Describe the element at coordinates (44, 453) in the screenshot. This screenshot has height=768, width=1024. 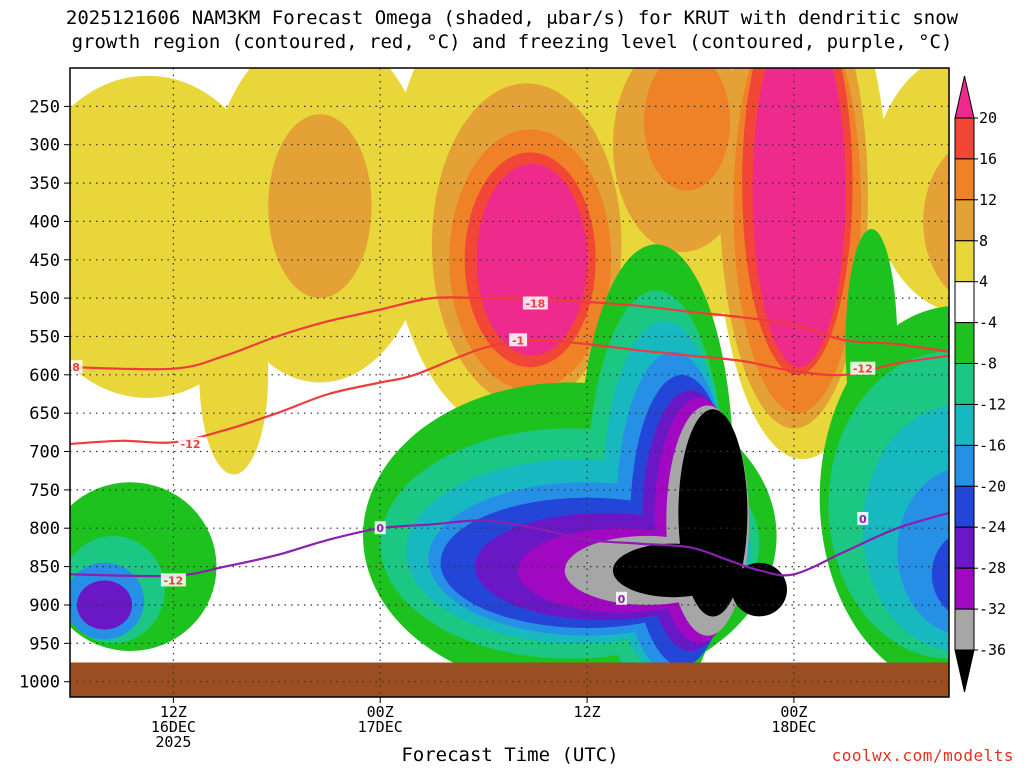
I see `y-tick-label: 700` at that location.